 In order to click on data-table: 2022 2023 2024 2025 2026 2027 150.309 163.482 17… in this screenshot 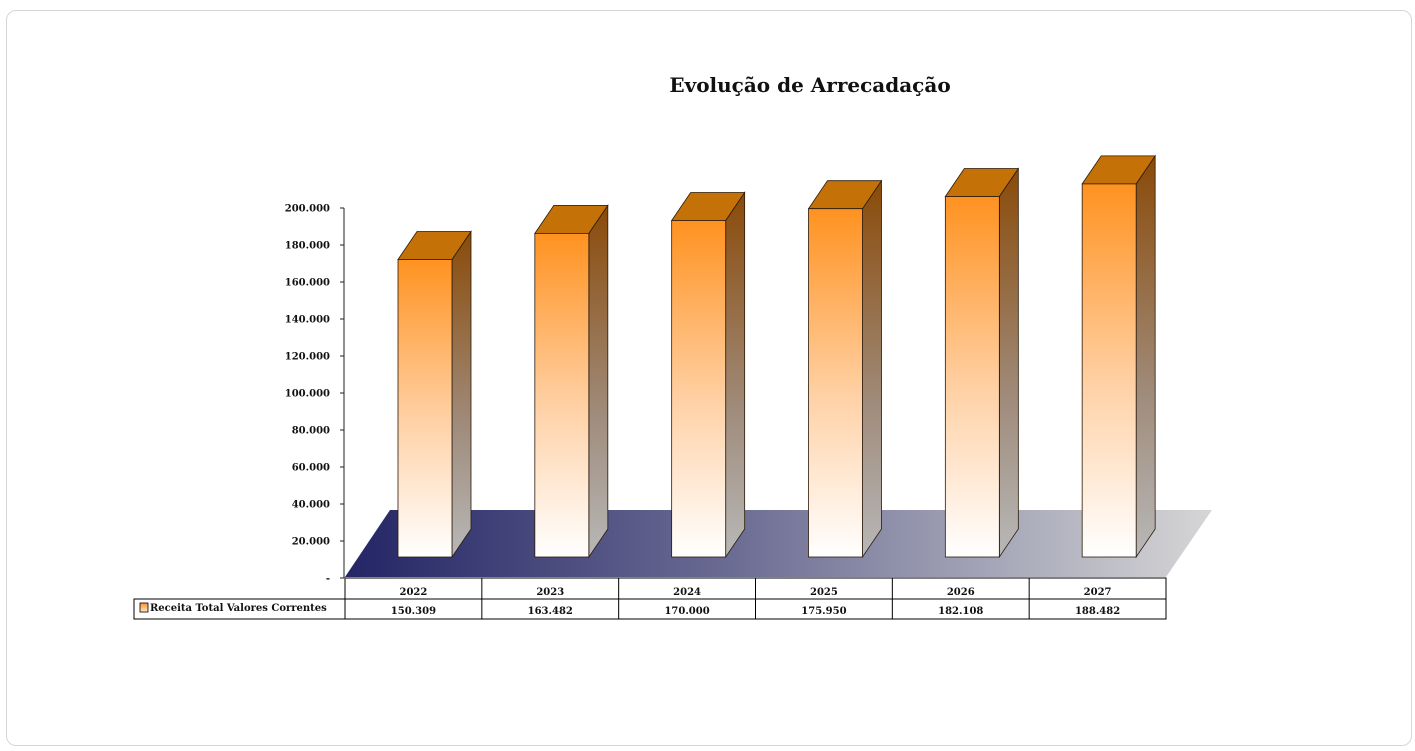, I will do `click(650, 598)`.